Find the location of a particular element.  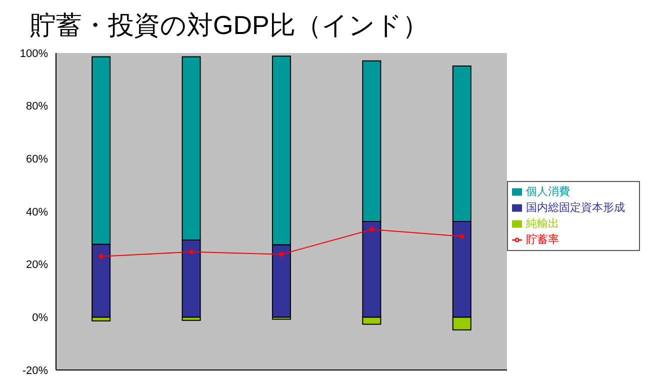

legend-label: 個人消費 is located at coordinates (548, 192).